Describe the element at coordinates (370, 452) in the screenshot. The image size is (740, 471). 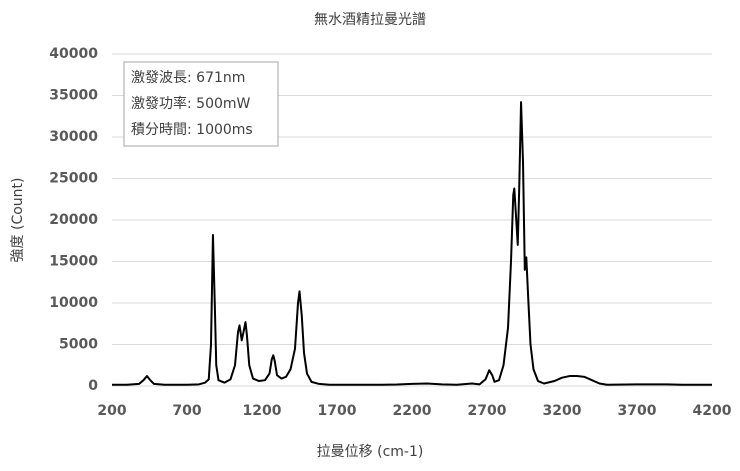
I see `x-axis-label: 拉曼位移 (cm-1)` at that location.